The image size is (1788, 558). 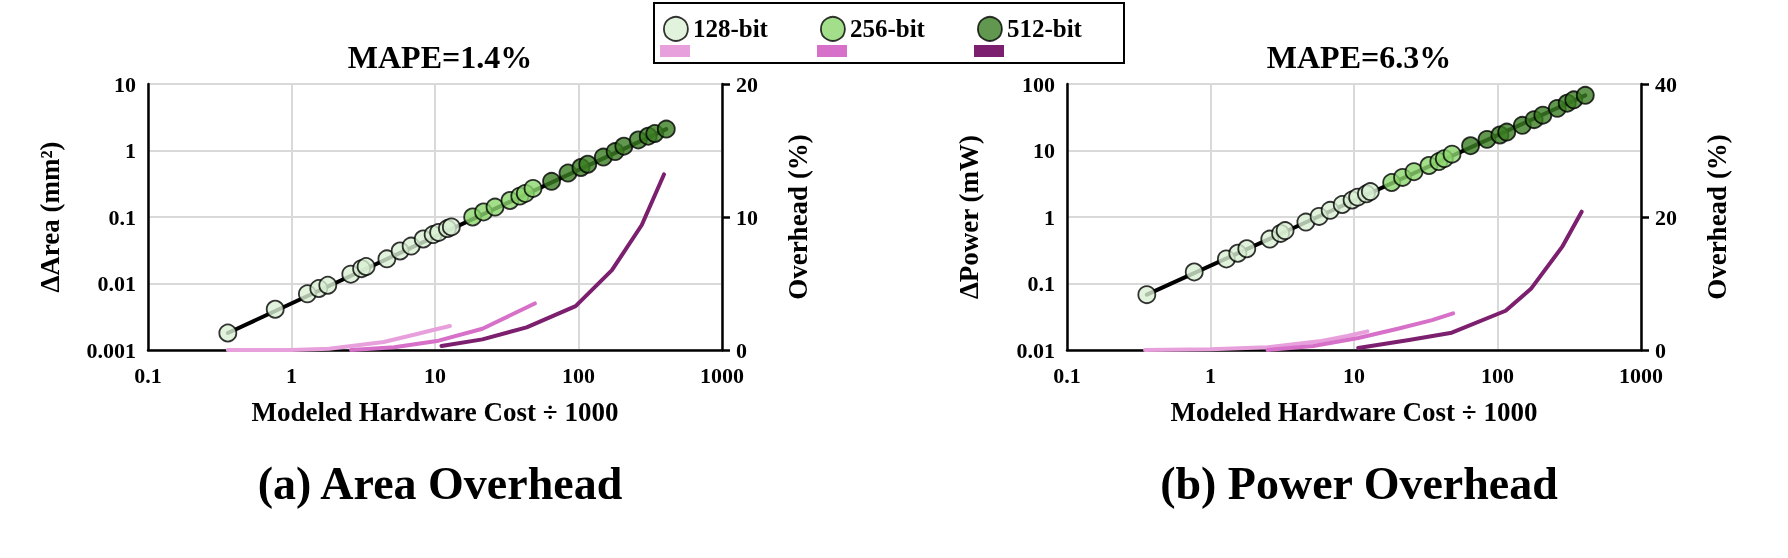 What do you see at coordinates (49, 217) in the screenshot?
I see `y-axis-title: ΔArea (mm²)` at bounding box center [49, 217].